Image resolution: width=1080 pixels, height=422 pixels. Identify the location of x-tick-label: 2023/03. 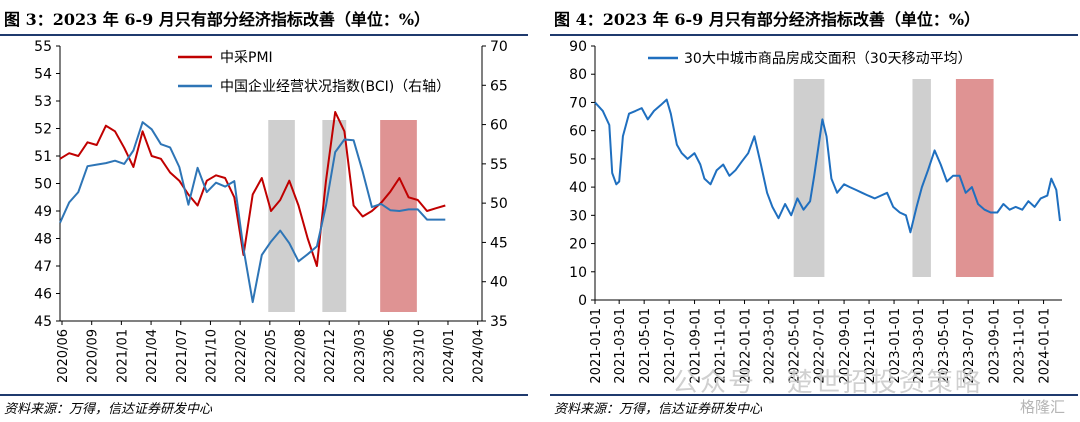
(360, 356).